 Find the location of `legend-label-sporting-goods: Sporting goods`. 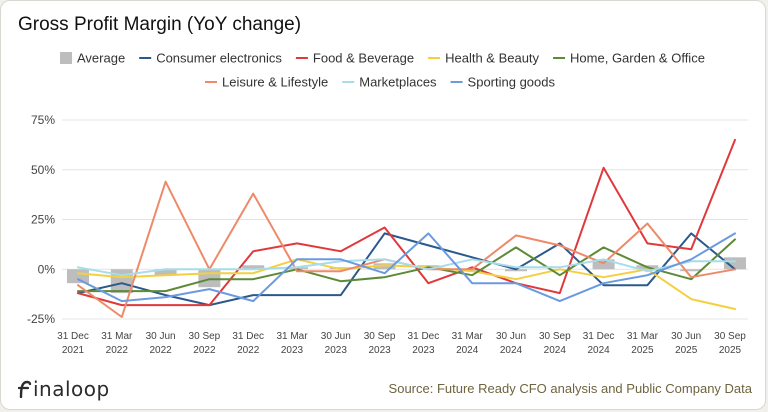

legend-label-sporting-goods: Sporting goods is located at coordinates (512, 82).